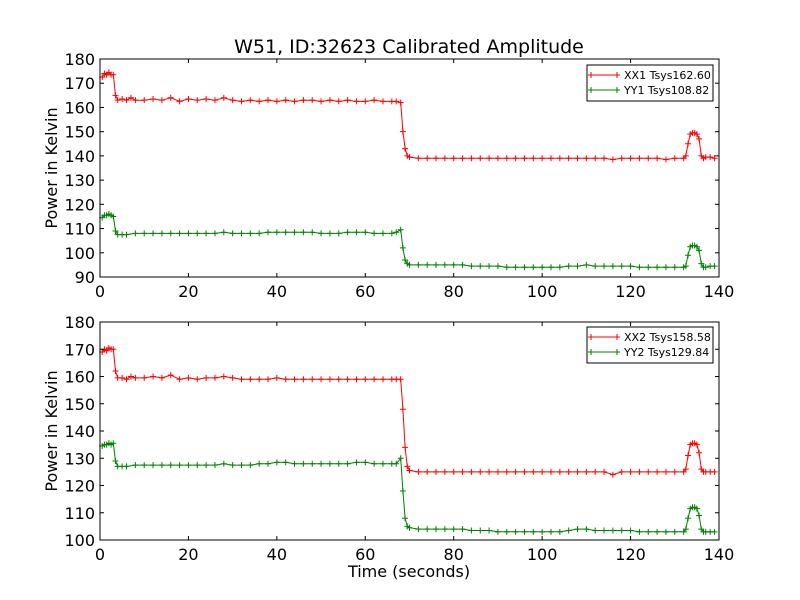 This screenshot has width=800, height=600. Describe the element at coordinates (79, 486) in the screenshot. I see `y-tick-label: 120` at that location.